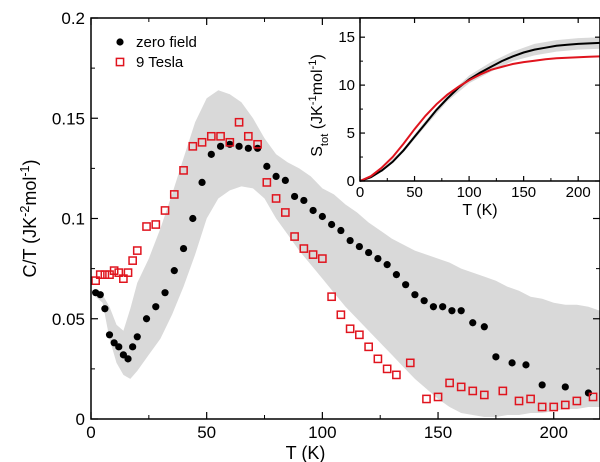 The height and width of the screenshot is (462, 600). What do you see at coordinates (80, 419) in the screenshot?
I see `y-tick-label: 0` at bounding box center [80, 419].